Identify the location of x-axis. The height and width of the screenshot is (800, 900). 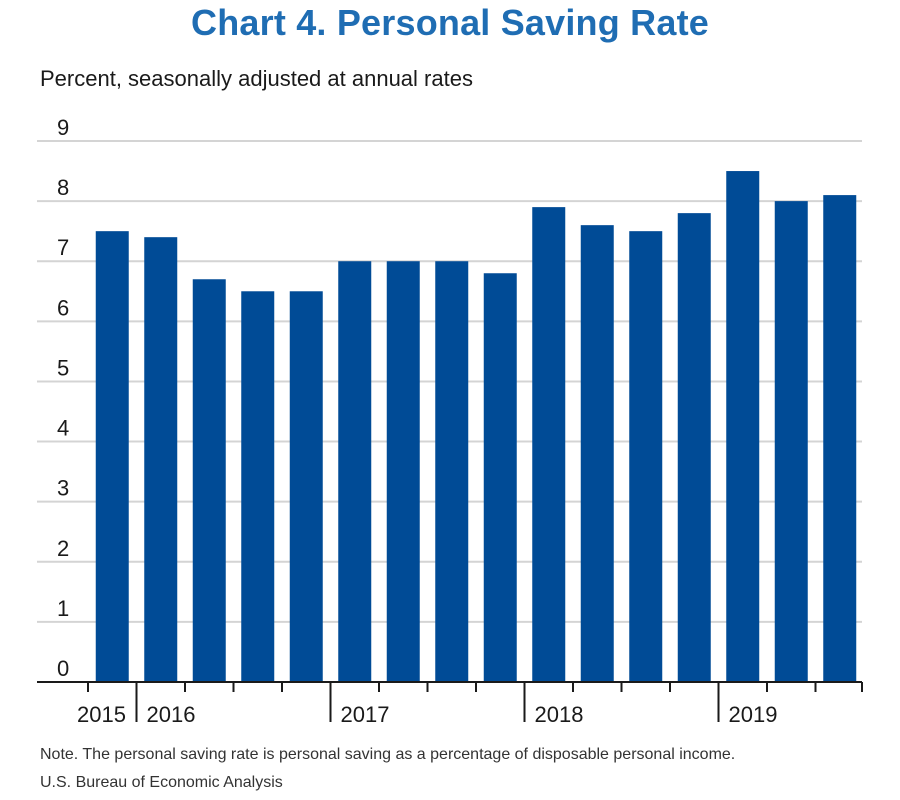
(450, 701).